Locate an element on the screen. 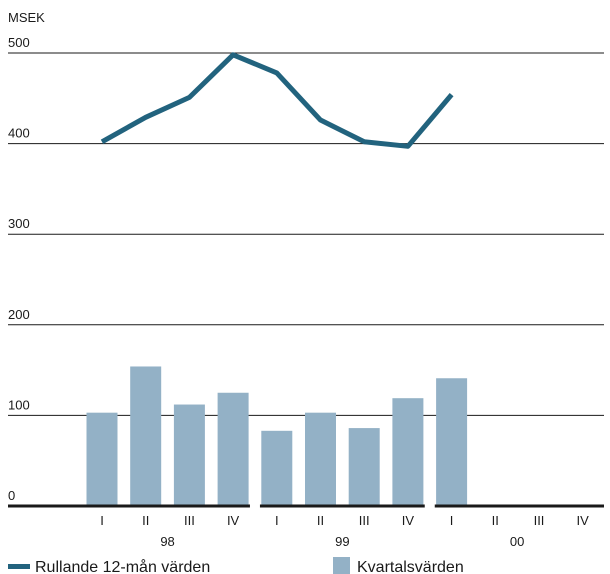 This screenshot has height=574, width=610. legend-swatch-kvartalsvarden is located at coordinates (341, 565).